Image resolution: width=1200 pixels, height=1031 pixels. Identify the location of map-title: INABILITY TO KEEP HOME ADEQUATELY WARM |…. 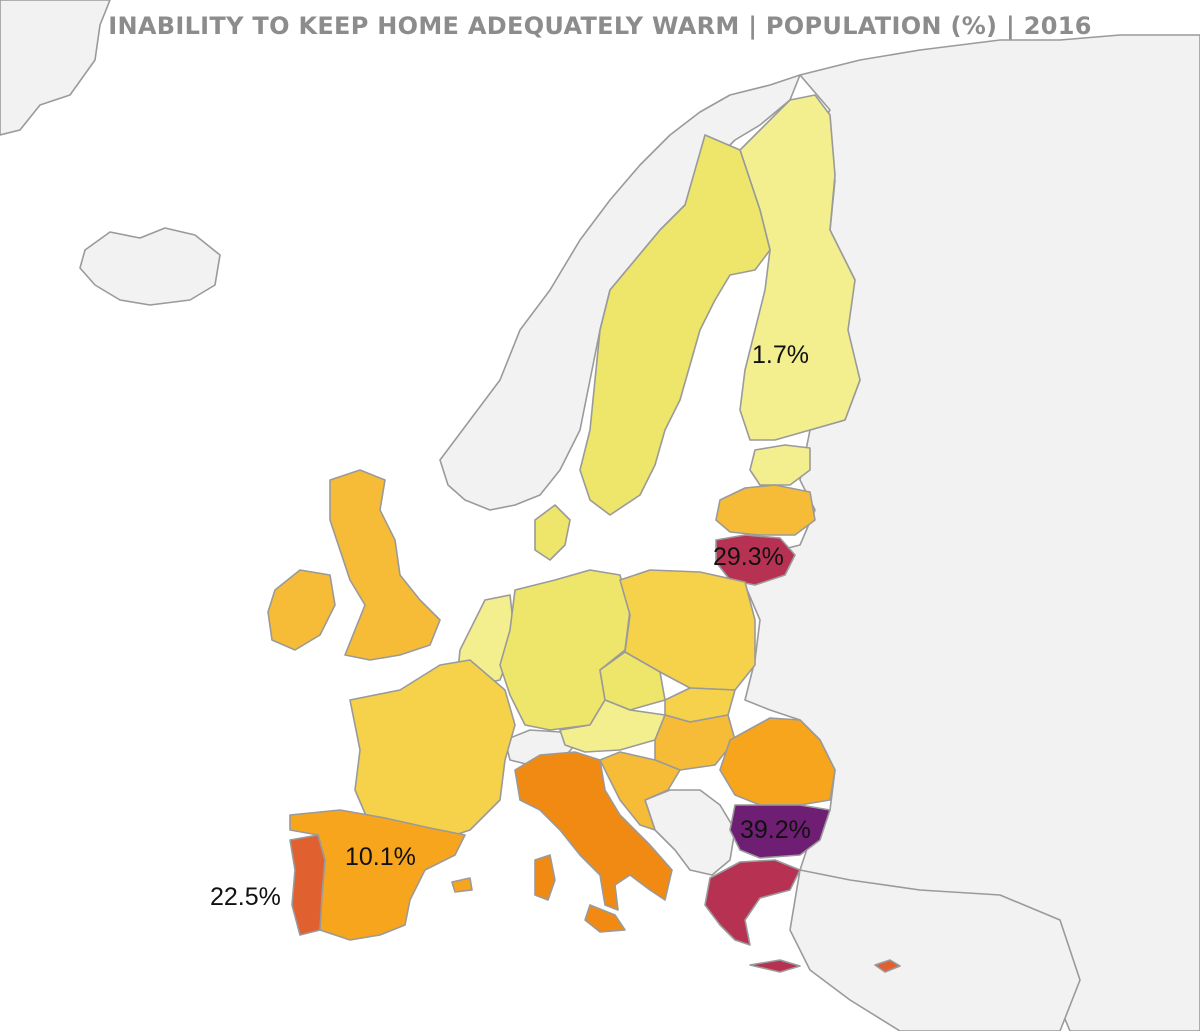
(600, 26).